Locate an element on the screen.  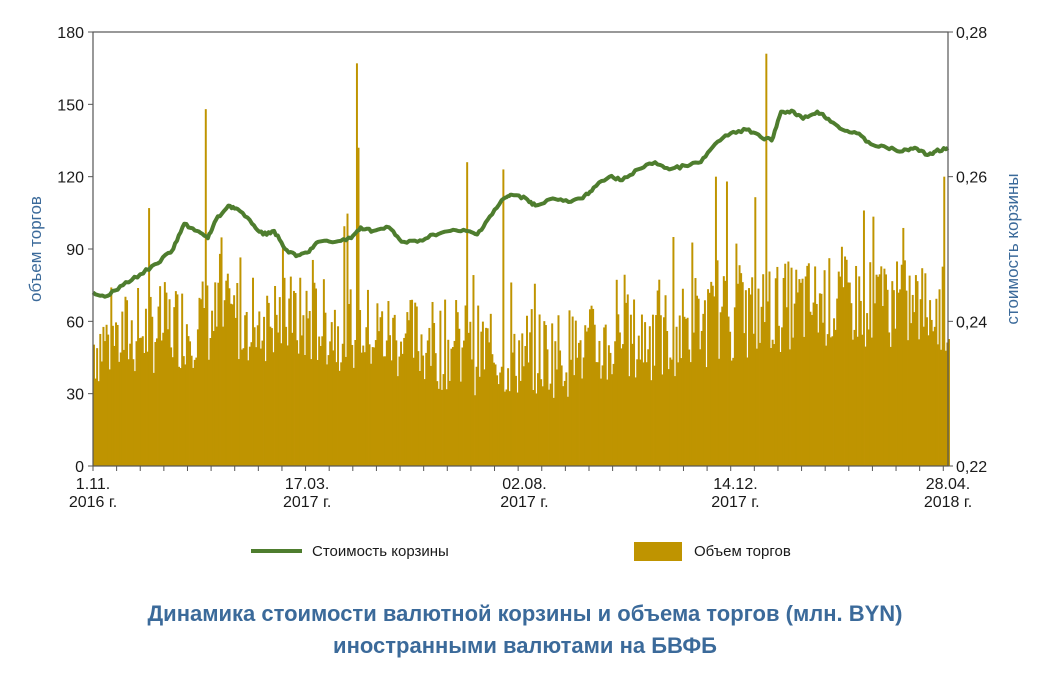
x-tick-label: 14.12. is located at coordinates (735, 484).